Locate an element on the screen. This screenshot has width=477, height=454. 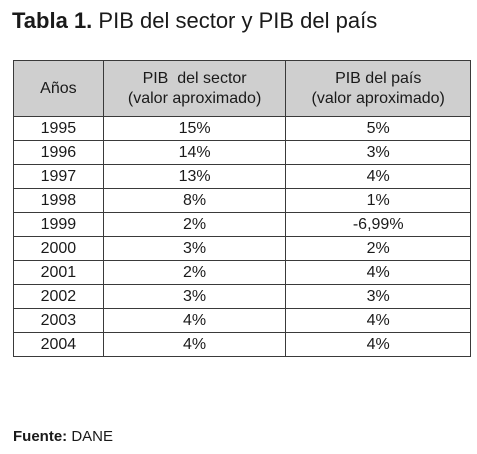
header-country-gdp-line1: PIB del país is located at coordinates (378, 78).